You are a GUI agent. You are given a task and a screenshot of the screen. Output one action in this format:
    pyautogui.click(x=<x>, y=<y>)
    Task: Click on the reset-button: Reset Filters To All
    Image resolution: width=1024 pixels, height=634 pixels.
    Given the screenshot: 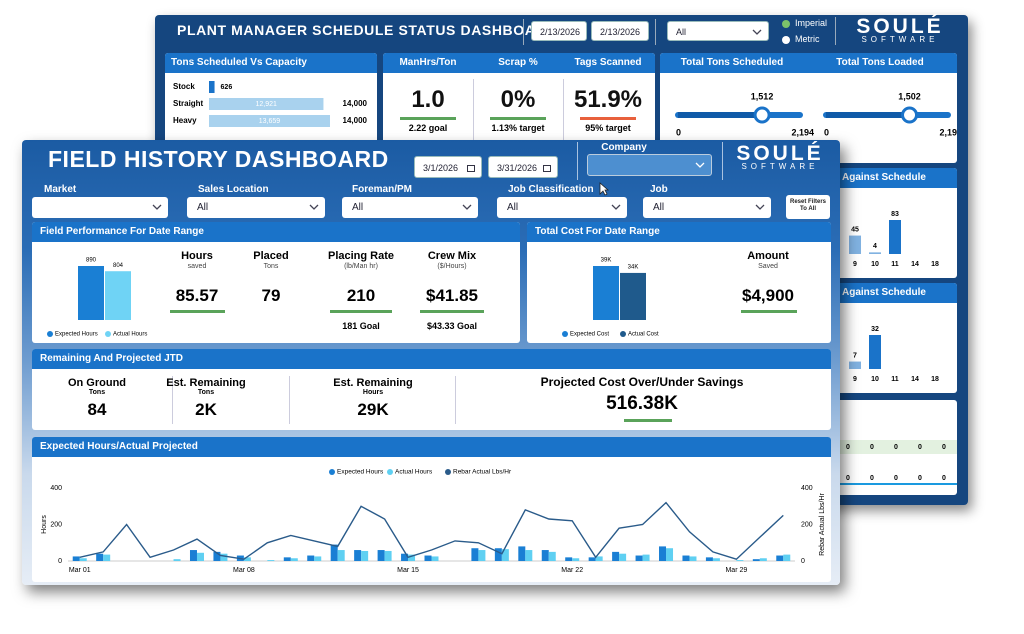 What is the action you would take?
    pyautogui.click(x=808, y=207)
    